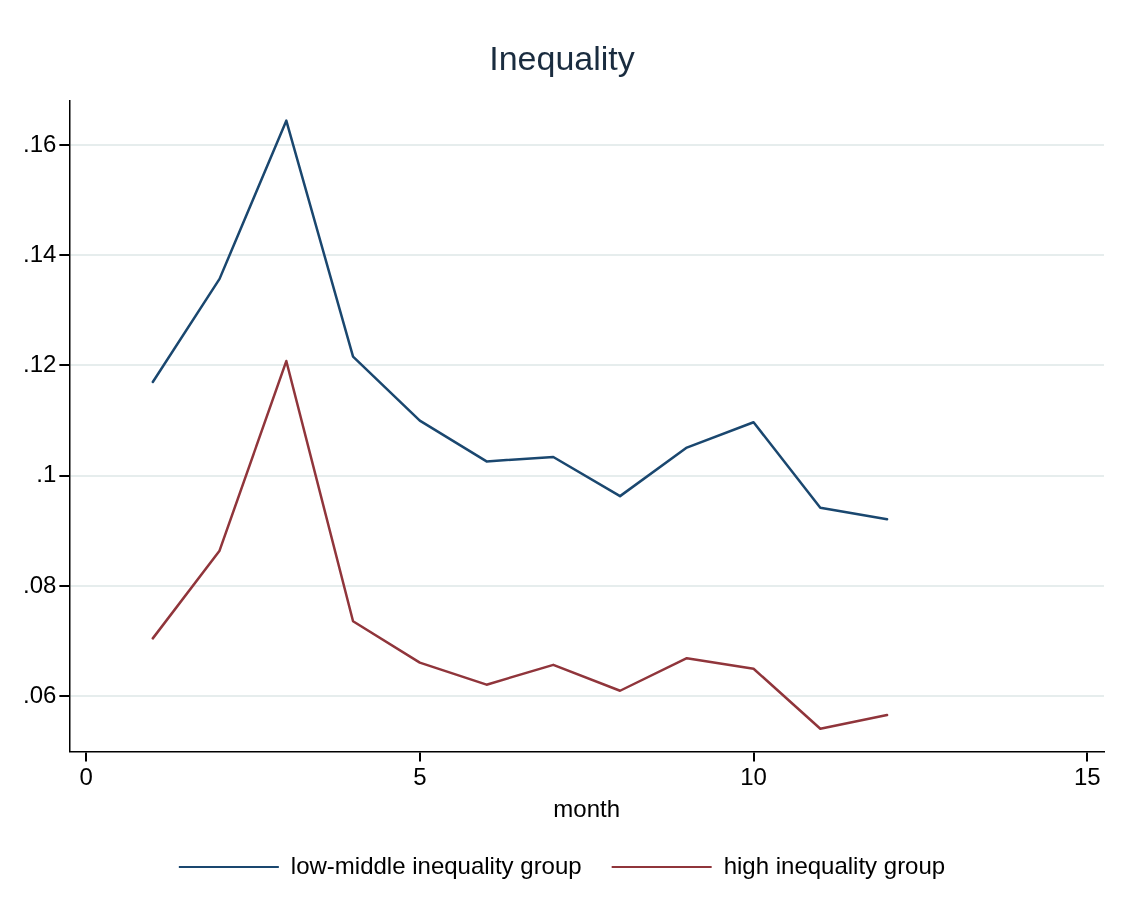  What do you see at coordinates (587, 809) in the screenshot?
I see `x-axis-title: month` at bounding box center [587, 809].